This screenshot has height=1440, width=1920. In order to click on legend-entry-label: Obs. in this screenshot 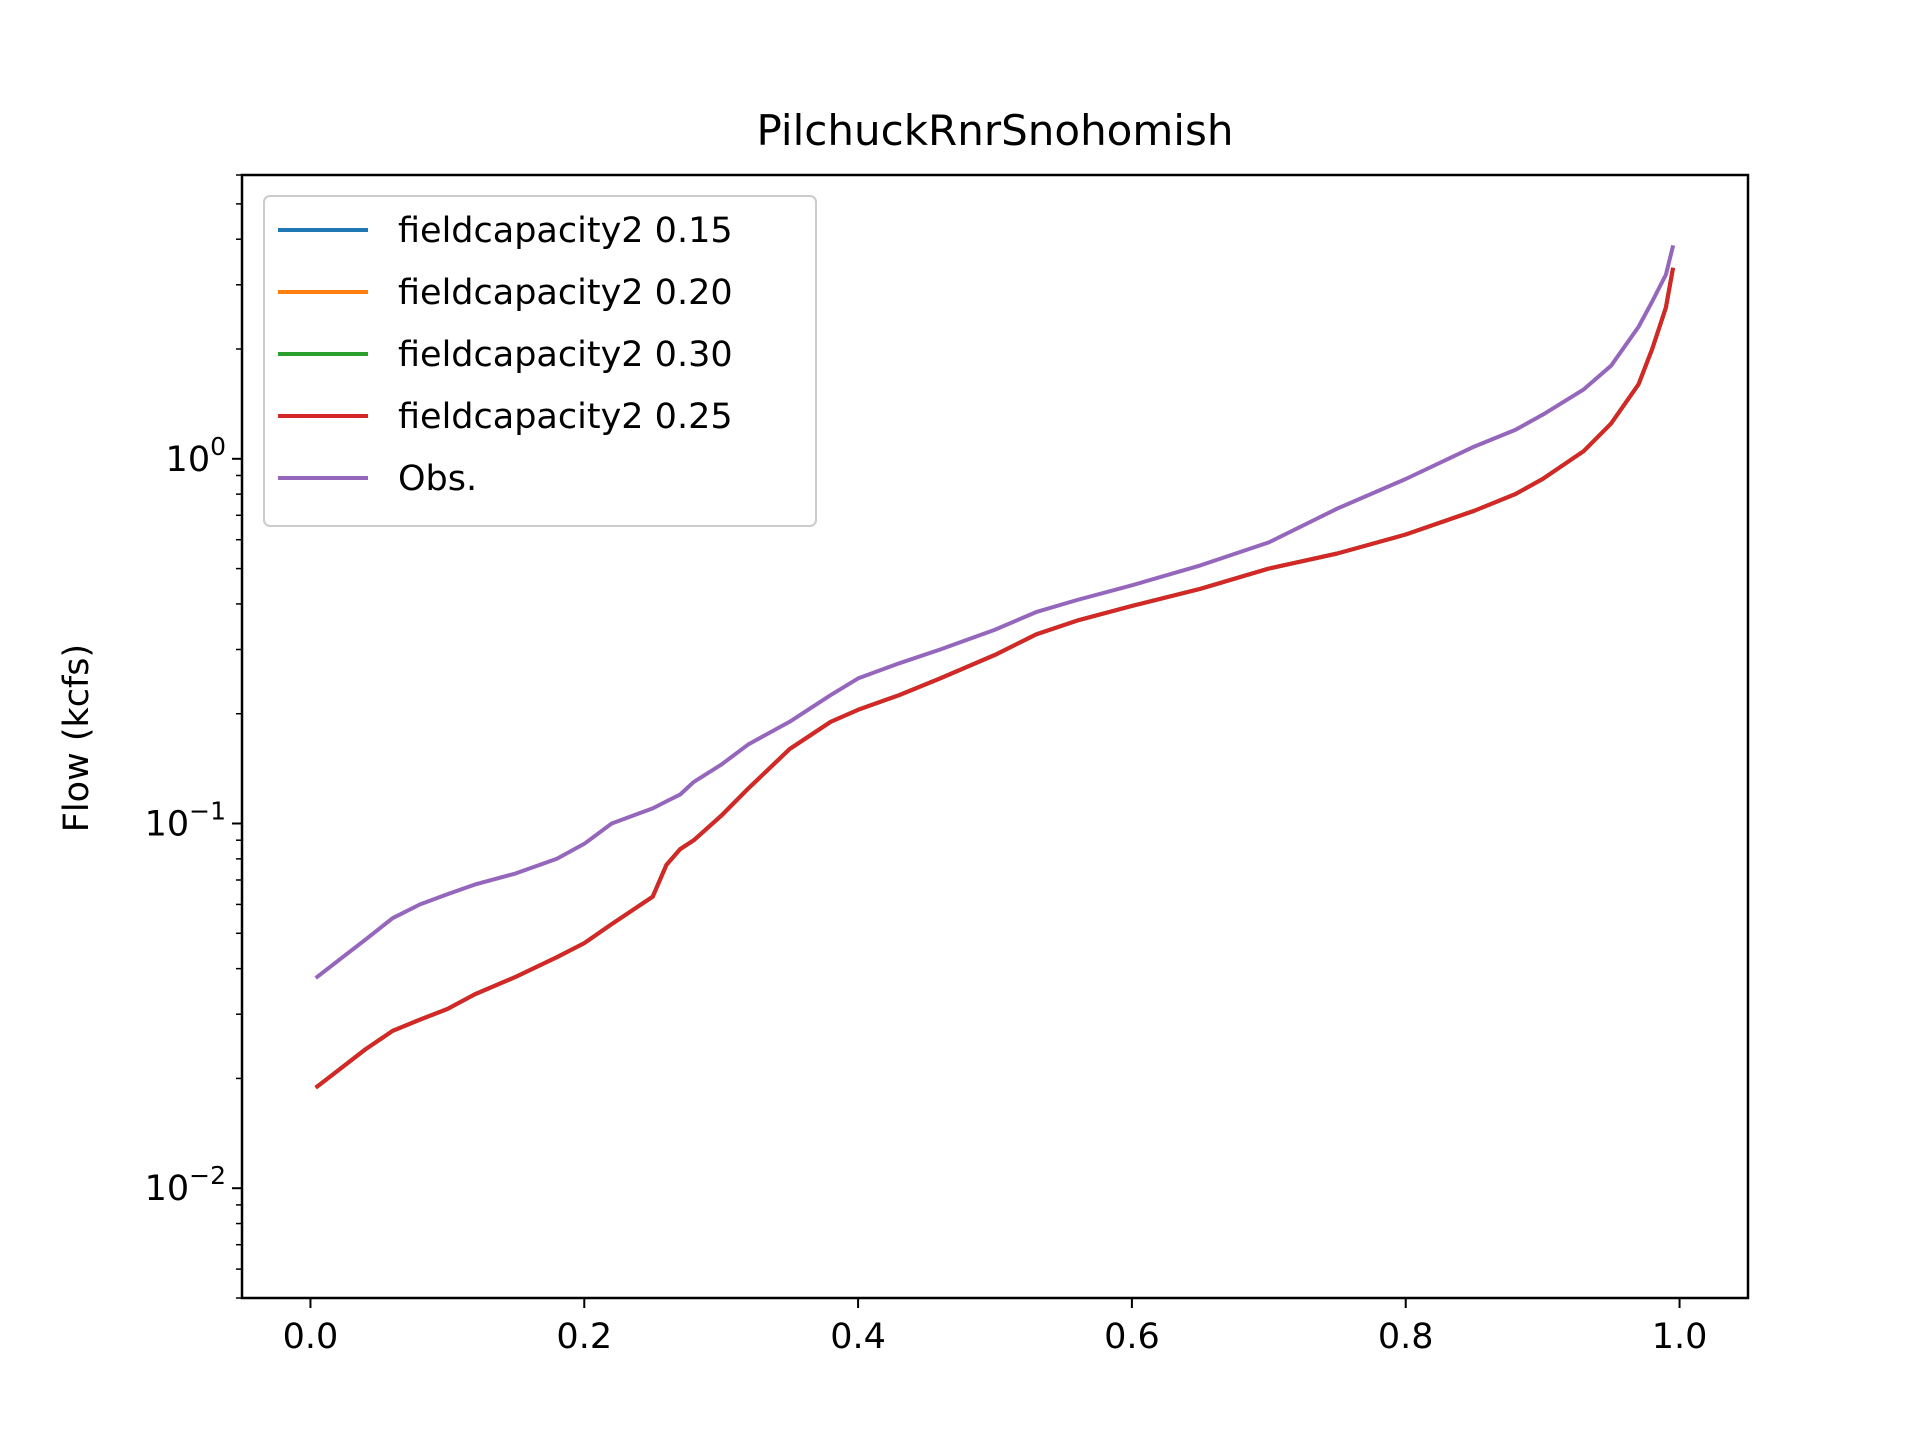, I will do `click(437, 479)`.